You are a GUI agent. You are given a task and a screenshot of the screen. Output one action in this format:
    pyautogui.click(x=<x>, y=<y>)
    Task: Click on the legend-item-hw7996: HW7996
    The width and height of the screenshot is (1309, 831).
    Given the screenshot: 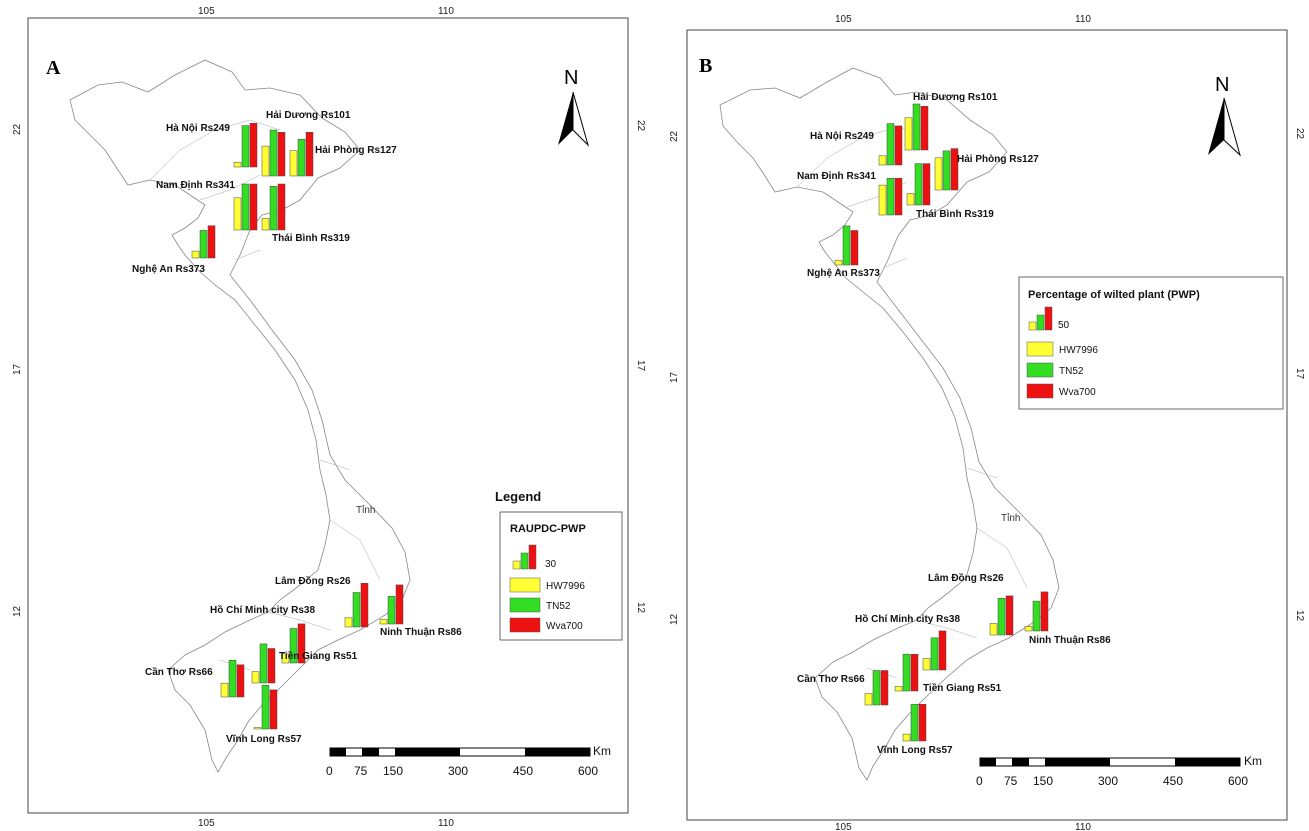 What is the action you would take?
    pyautogui.click(x=1078, y=350)
    